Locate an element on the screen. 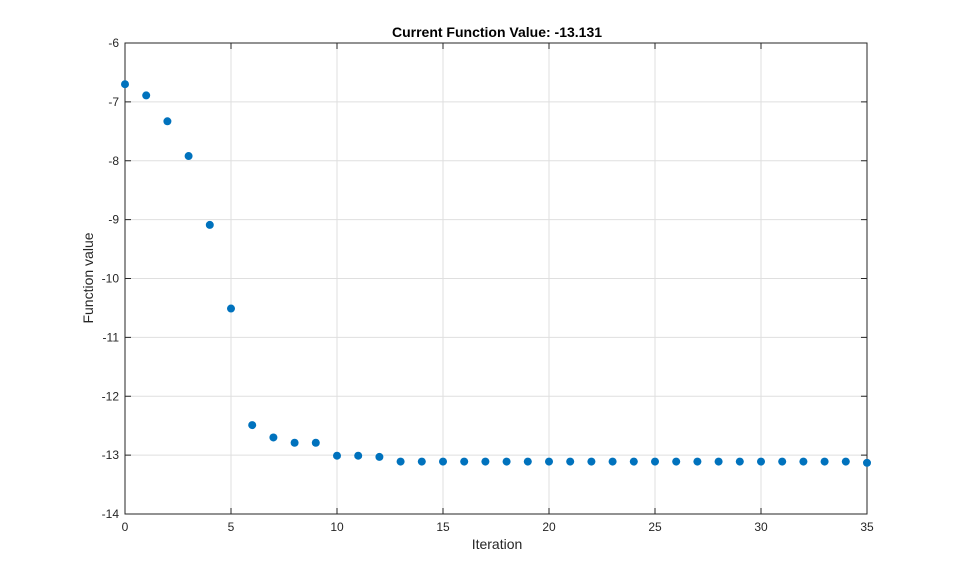  x-tick-label: 15 is located at coordinates (443, 527).